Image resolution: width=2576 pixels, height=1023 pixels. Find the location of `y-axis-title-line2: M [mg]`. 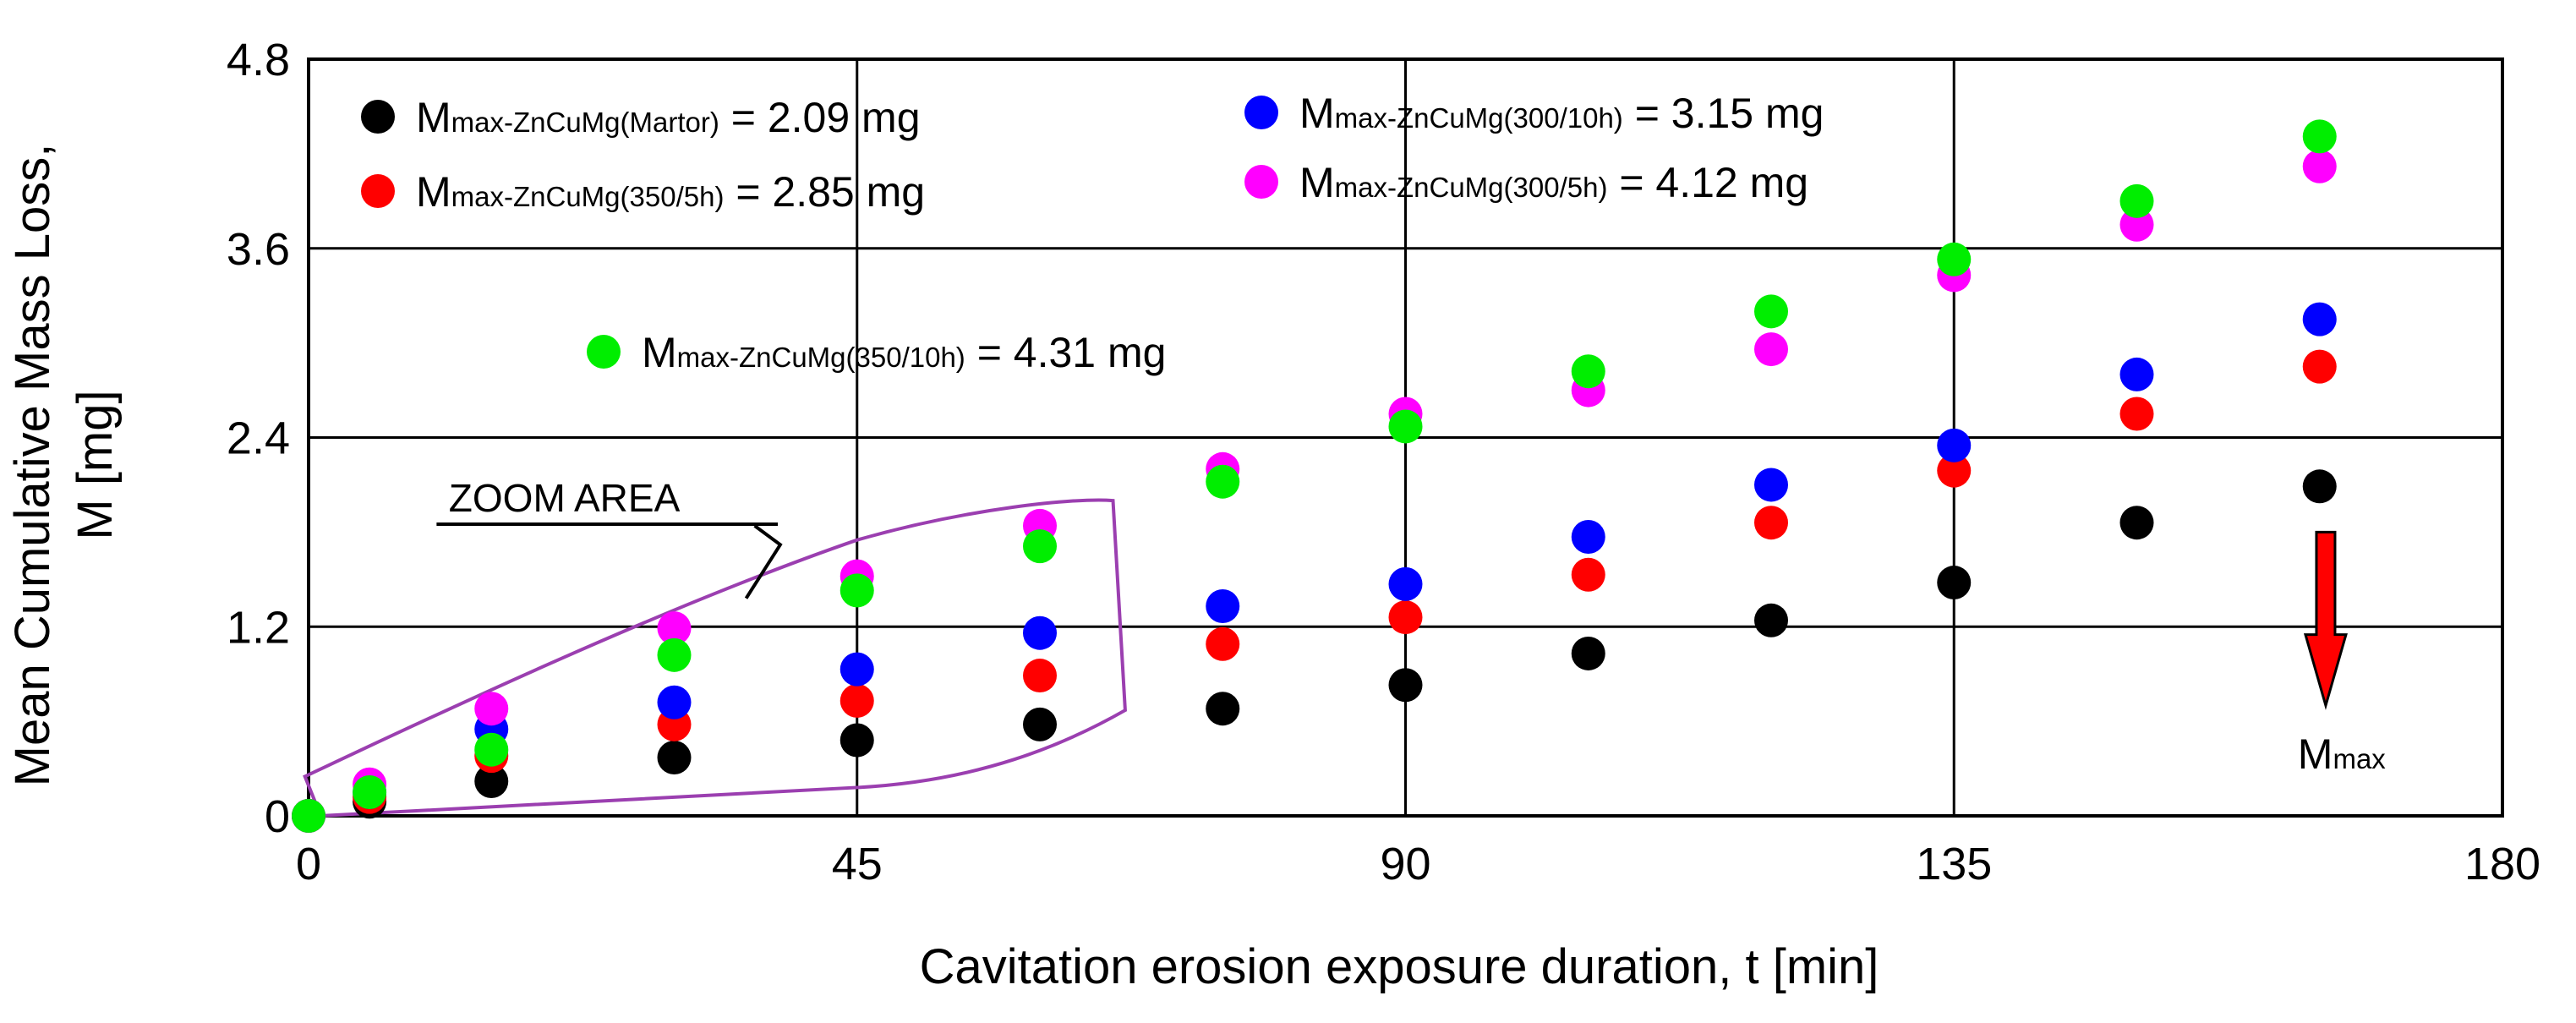

y-axis-title-line2: M [mg] is located at coordinates (95, 465).